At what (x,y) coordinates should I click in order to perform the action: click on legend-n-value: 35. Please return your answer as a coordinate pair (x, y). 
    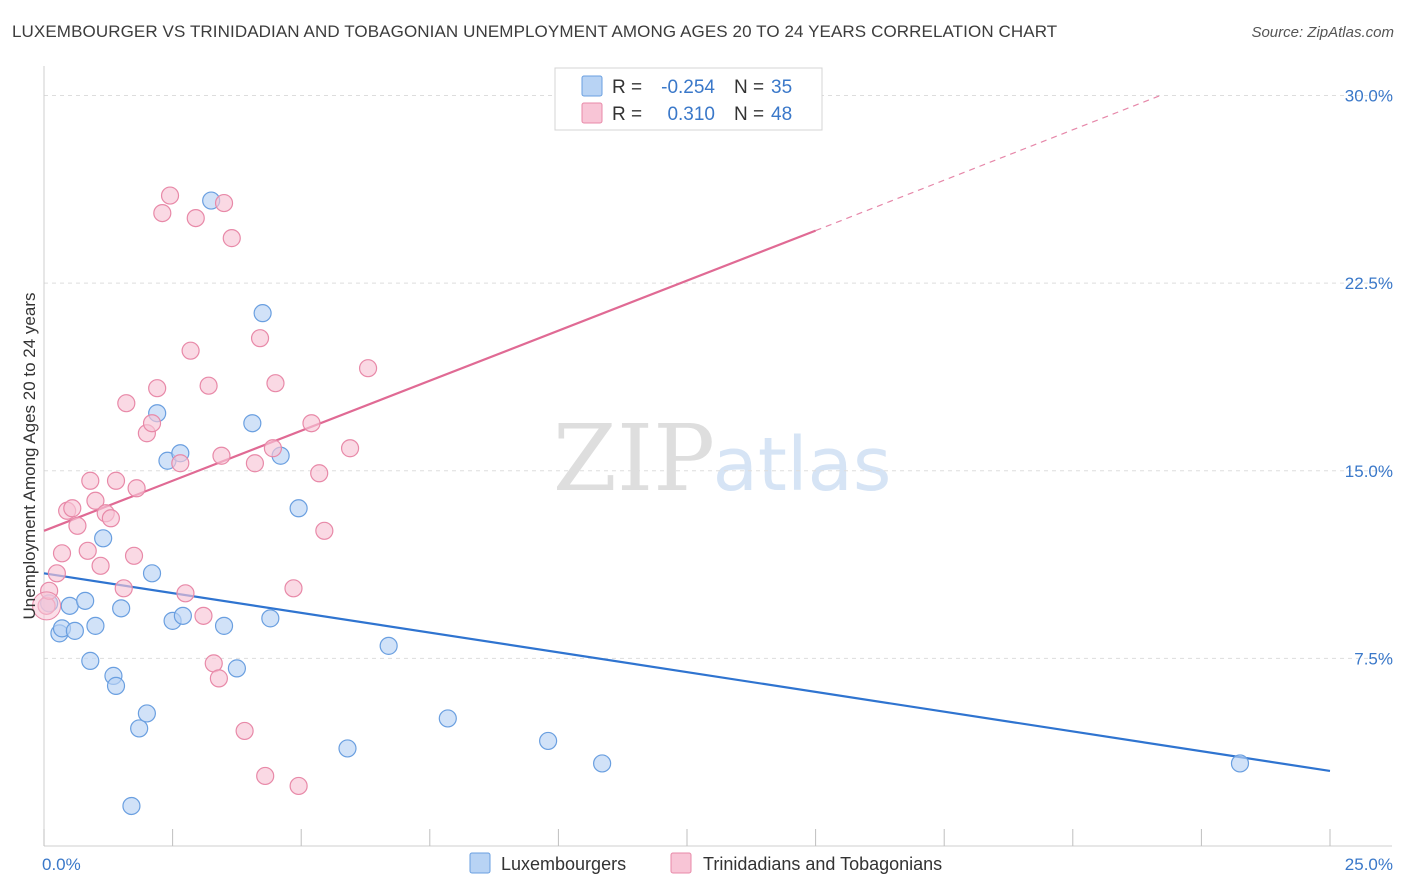
    Looking at the image, I should click on (781, 87).